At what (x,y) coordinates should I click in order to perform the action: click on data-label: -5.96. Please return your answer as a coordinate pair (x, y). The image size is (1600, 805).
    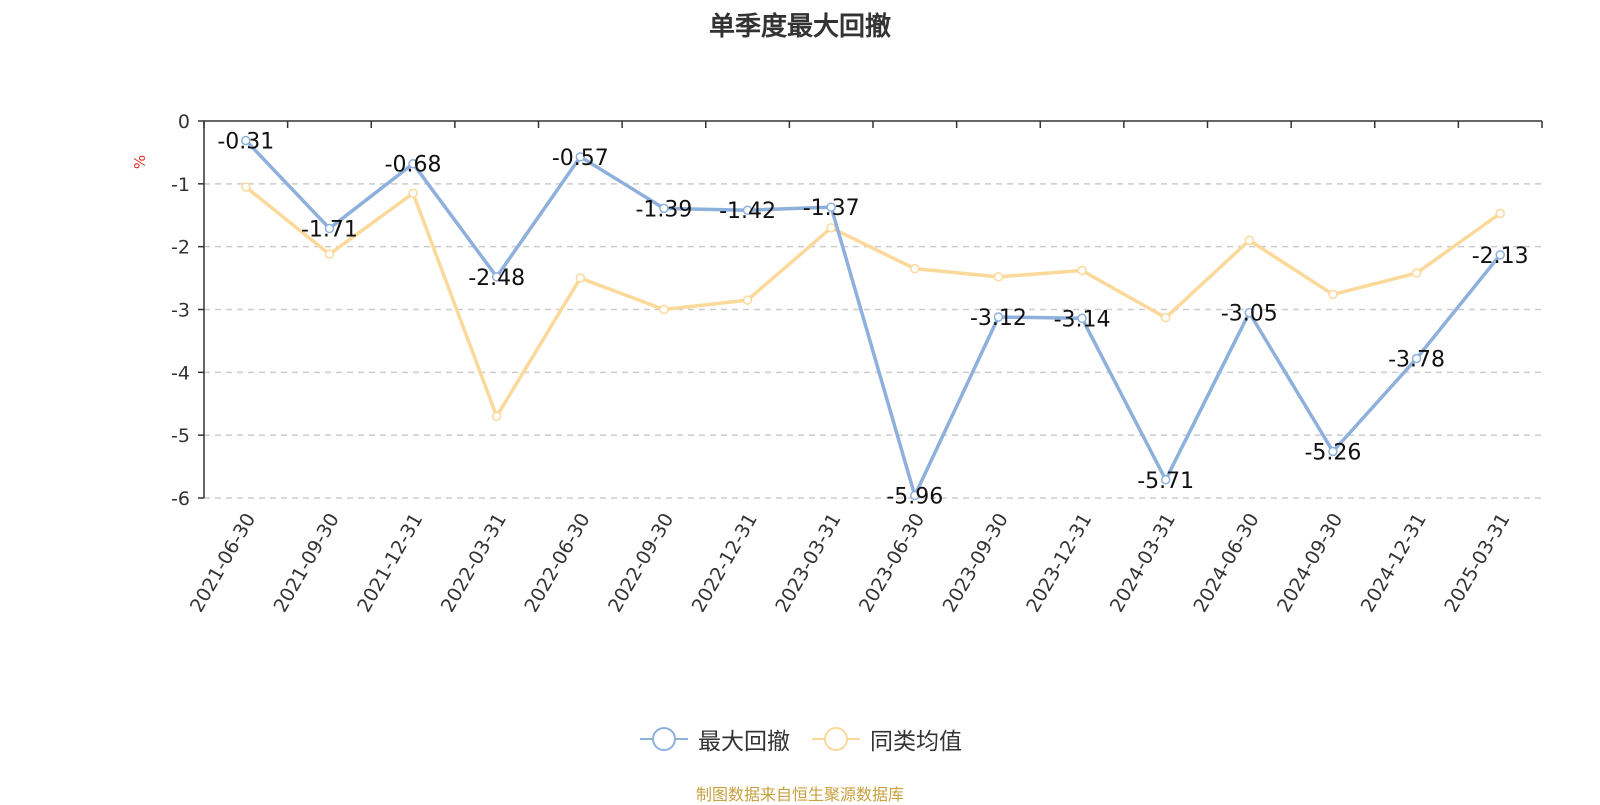
    Looking at the image, I should click on (914, 496).